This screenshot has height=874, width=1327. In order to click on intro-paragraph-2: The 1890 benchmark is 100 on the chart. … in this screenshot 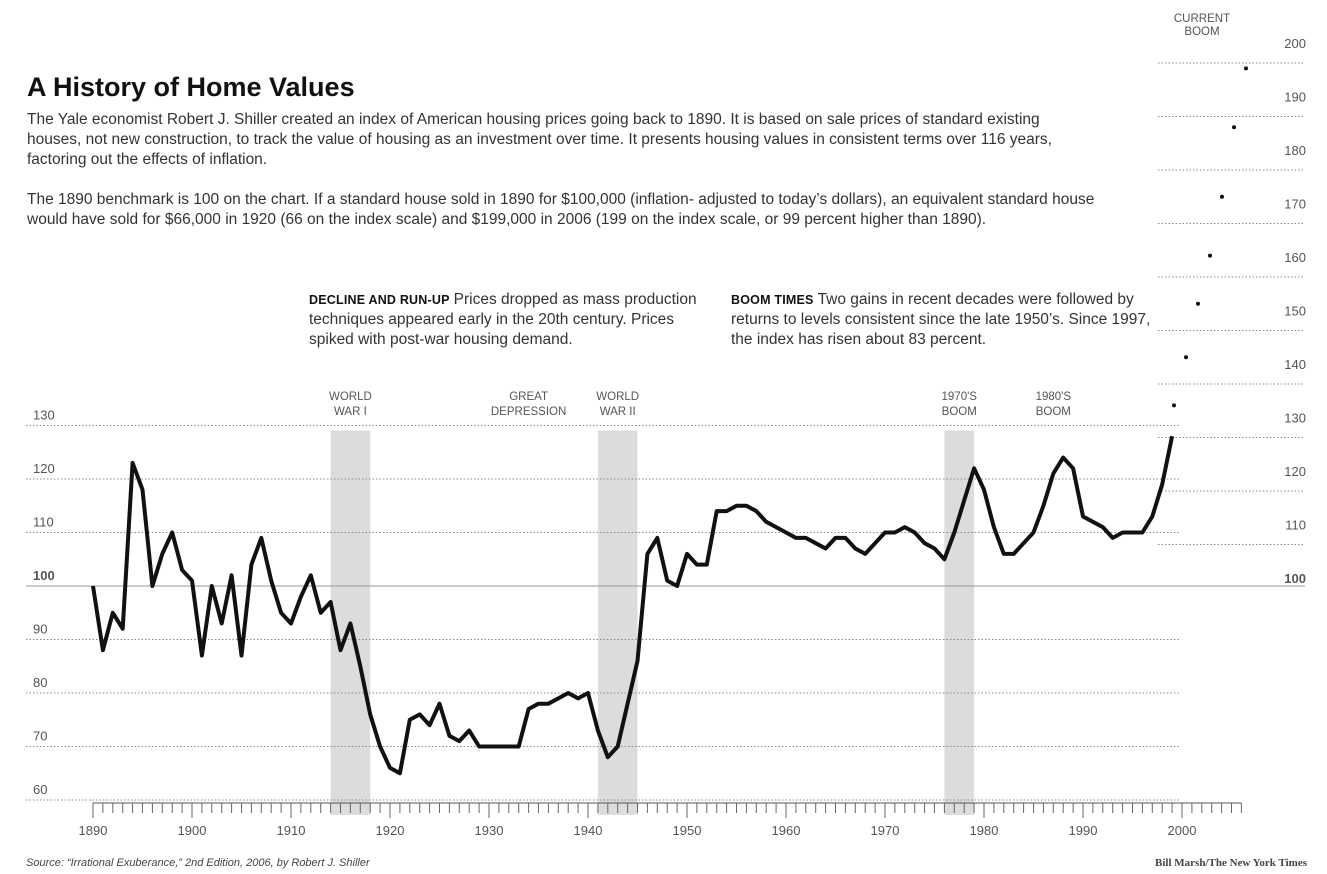, I will do `click(561, 209)`.